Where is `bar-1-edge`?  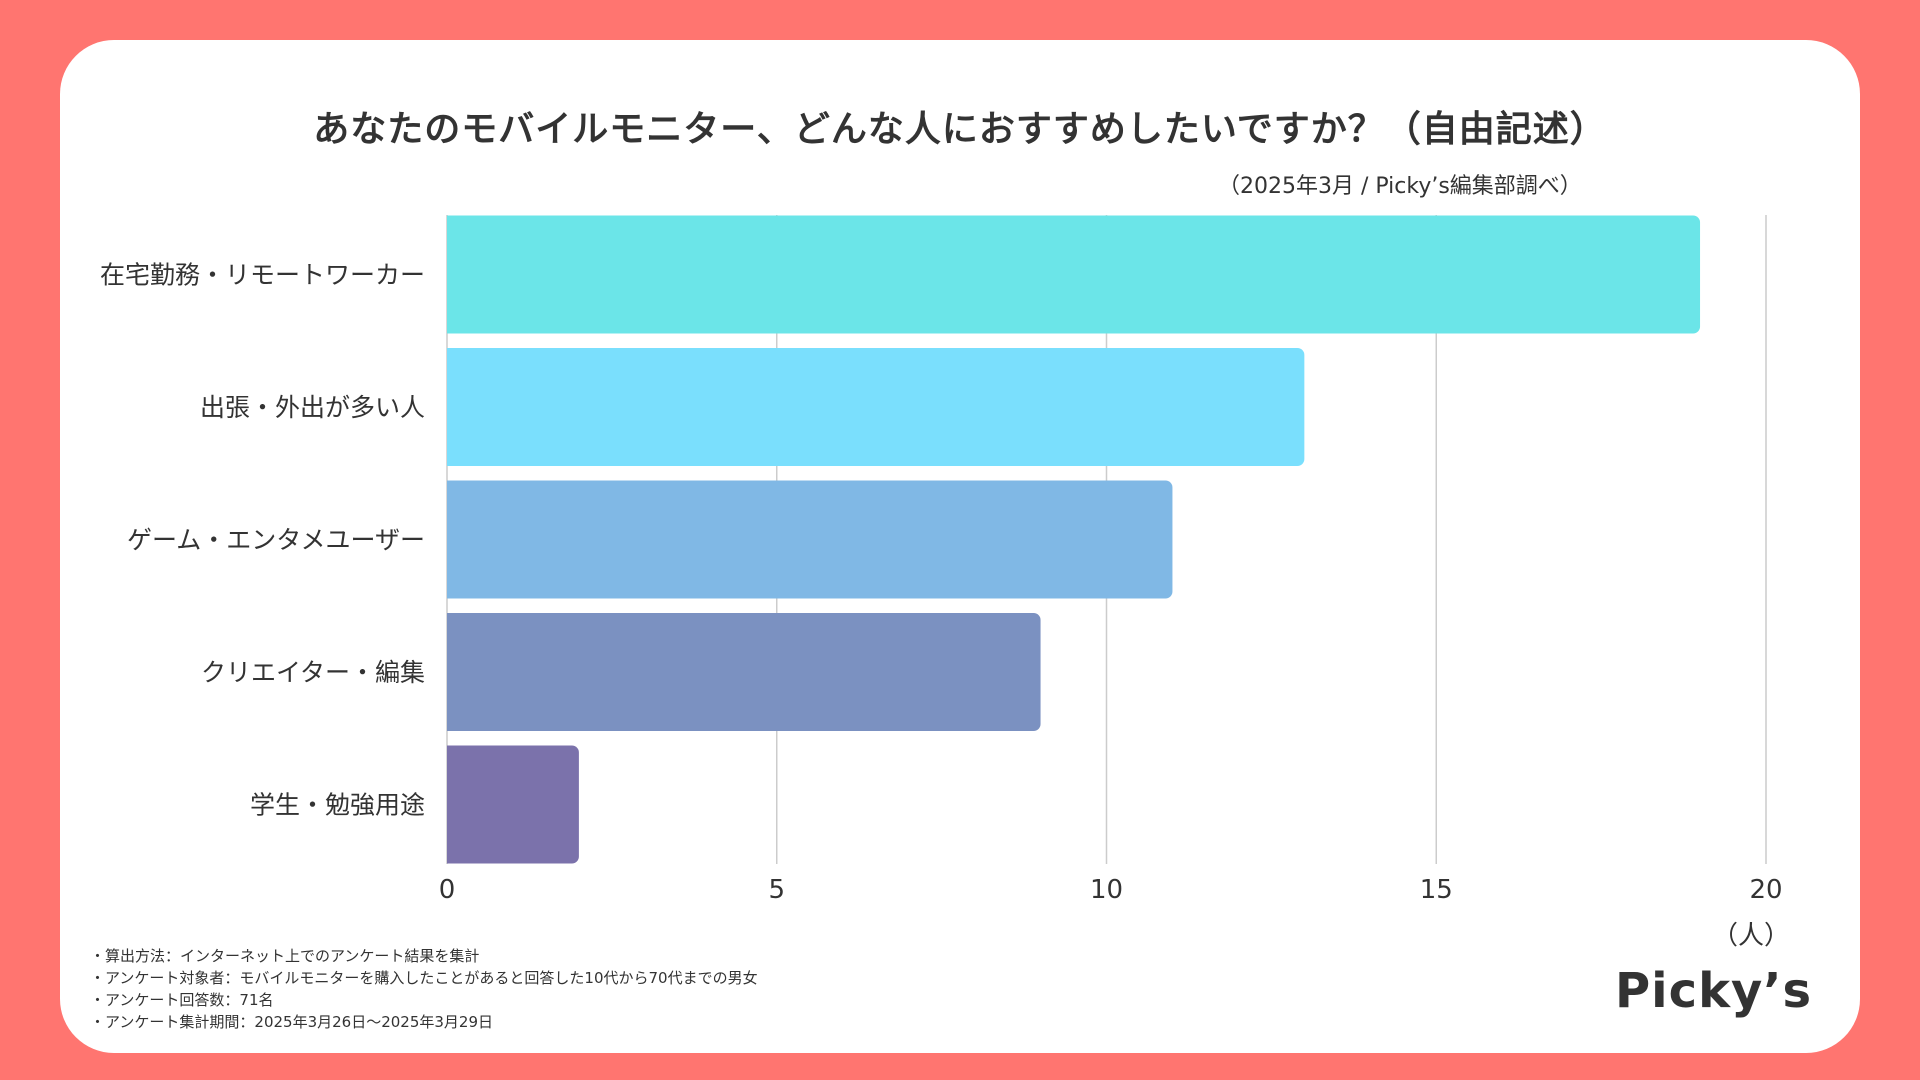 bar-1-edge is located at coordinates (452, 274).